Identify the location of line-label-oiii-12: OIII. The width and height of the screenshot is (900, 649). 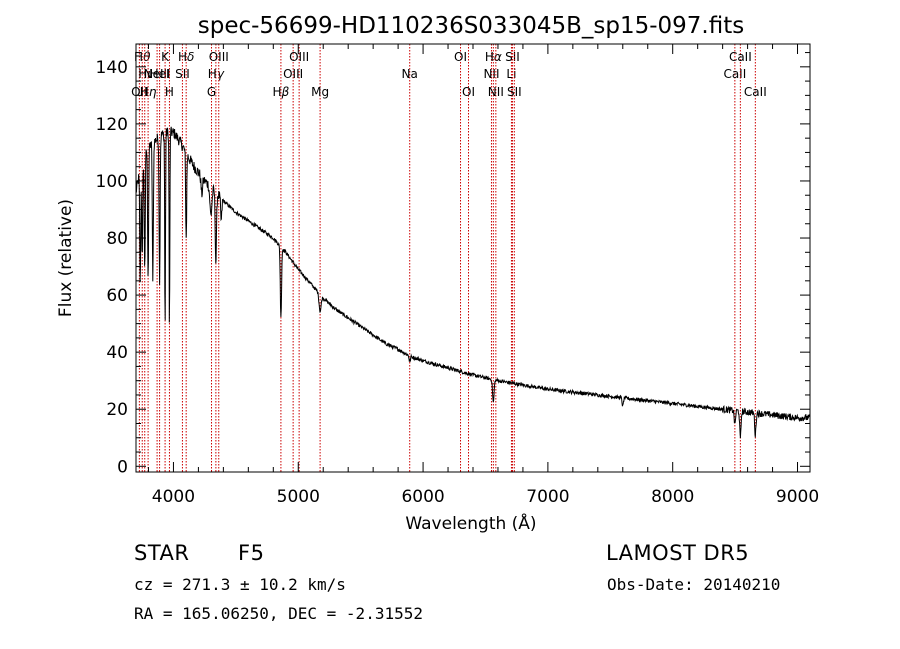
(219, 57).